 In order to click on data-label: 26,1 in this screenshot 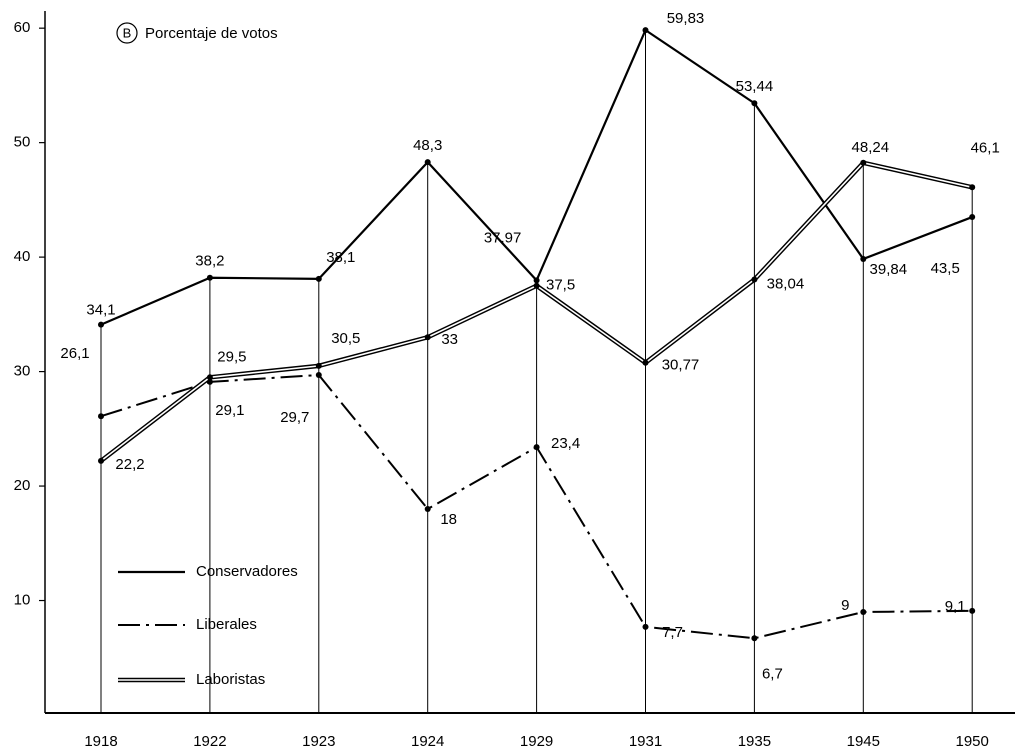, I will do `click(74, 353)`.